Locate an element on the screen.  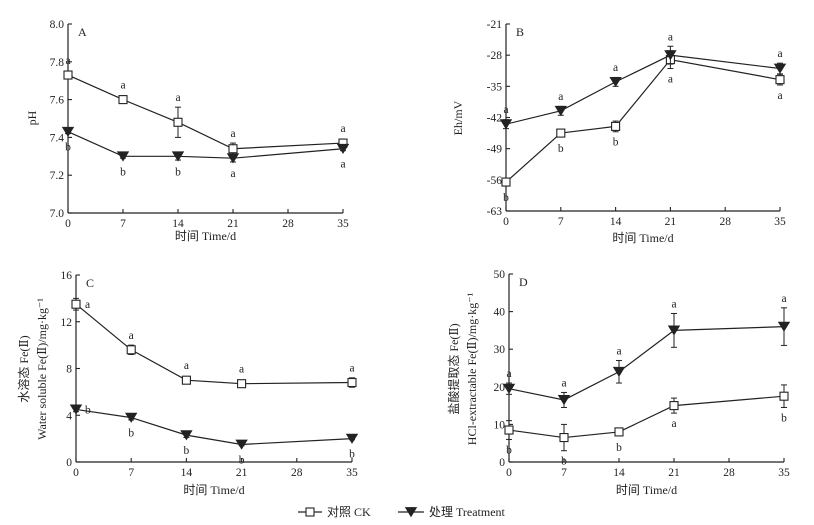
y-tick-label: 0 is located at coordinates (69, 463).